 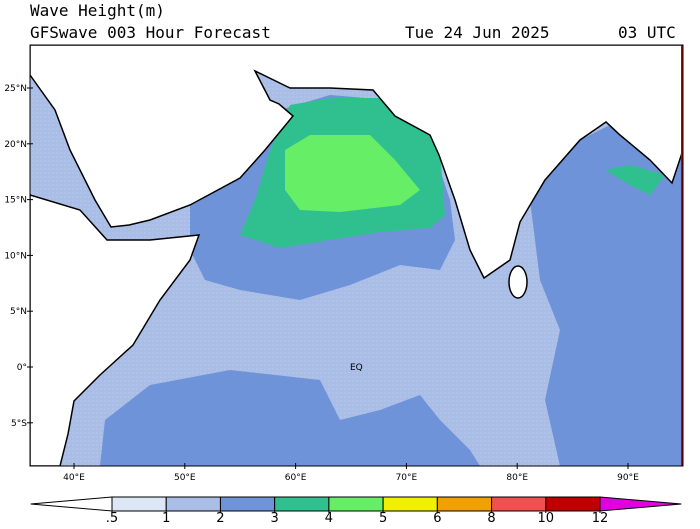 I want to click on lat-label: 15°N, so click(x=15, y=201).